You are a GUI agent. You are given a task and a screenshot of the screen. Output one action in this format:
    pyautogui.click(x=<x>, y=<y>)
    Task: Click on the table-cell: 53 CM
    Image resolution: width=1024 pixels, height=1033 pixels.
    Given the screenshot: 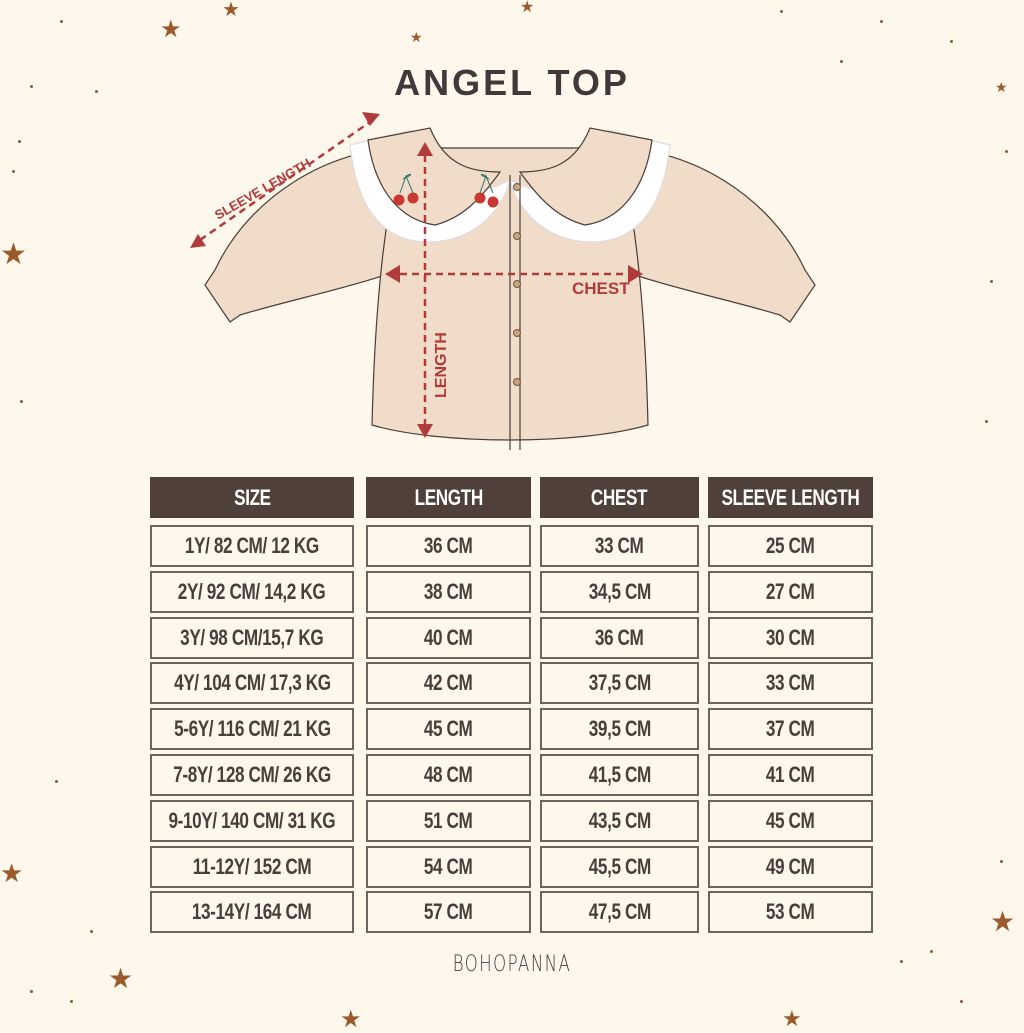 What is the action you would take?
    pyautogui.click(x=790, y=912)
    